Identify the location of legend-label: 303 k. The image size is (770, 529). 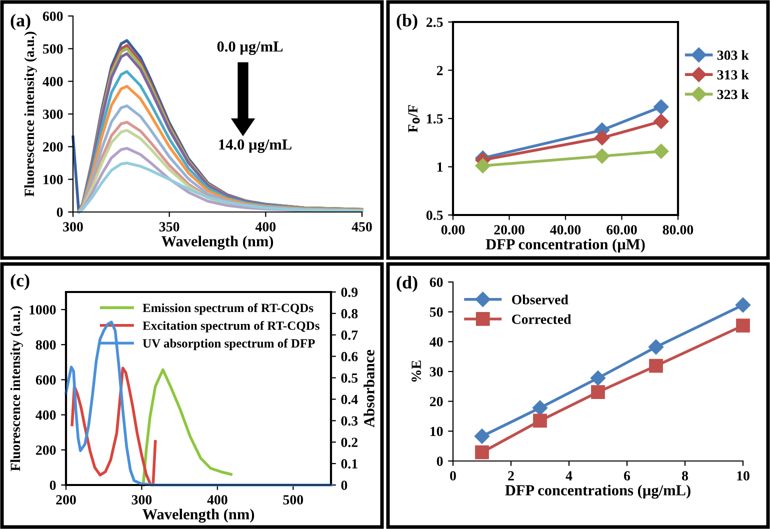
(733, 55).